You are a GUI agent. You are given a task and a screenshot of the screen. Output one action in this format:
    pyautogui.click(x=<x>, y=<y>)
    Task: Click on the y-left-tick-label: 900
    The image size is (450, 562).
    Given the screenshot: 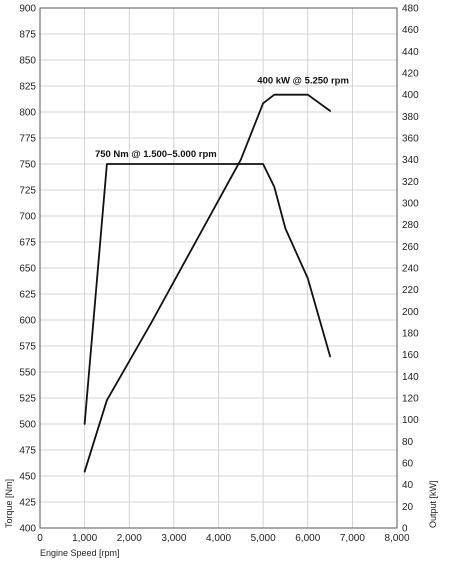 What is the action you would take?
    pyautogui.click(x=27, y=9)
    